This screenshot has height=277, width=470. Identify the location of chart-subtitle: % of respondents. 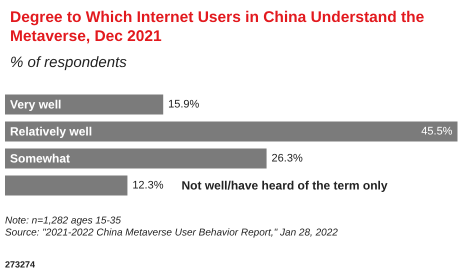
(69, 62).